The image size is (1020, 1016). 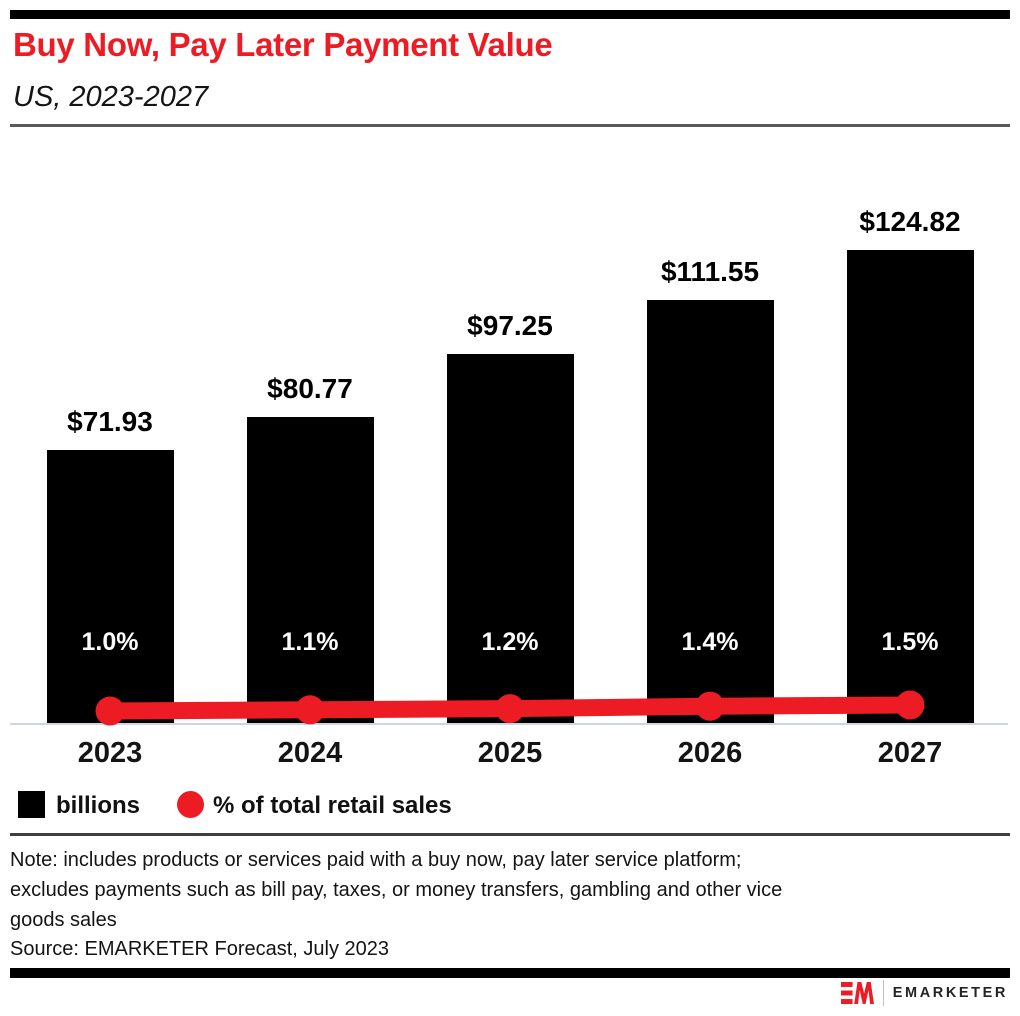 I want to click on footer-divider, so click(x=510, y=834).